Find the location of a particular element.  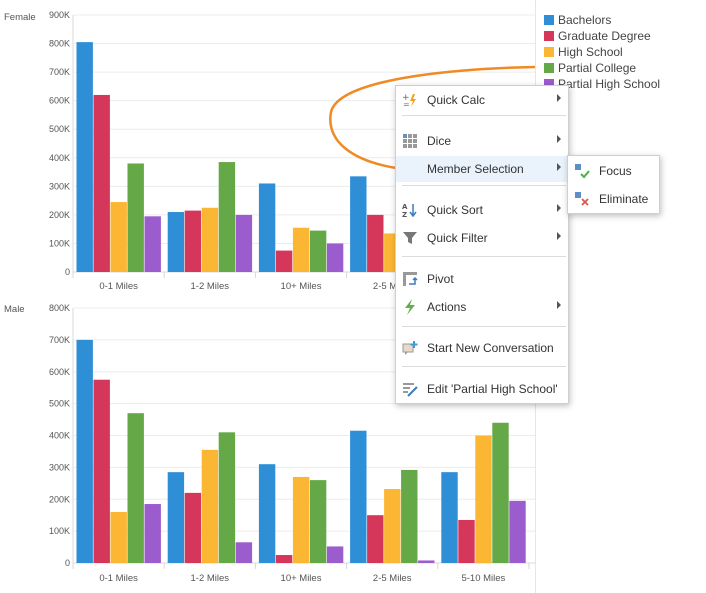

legend-item-bachelors: Bachelors is located at coordinates (602, 20).